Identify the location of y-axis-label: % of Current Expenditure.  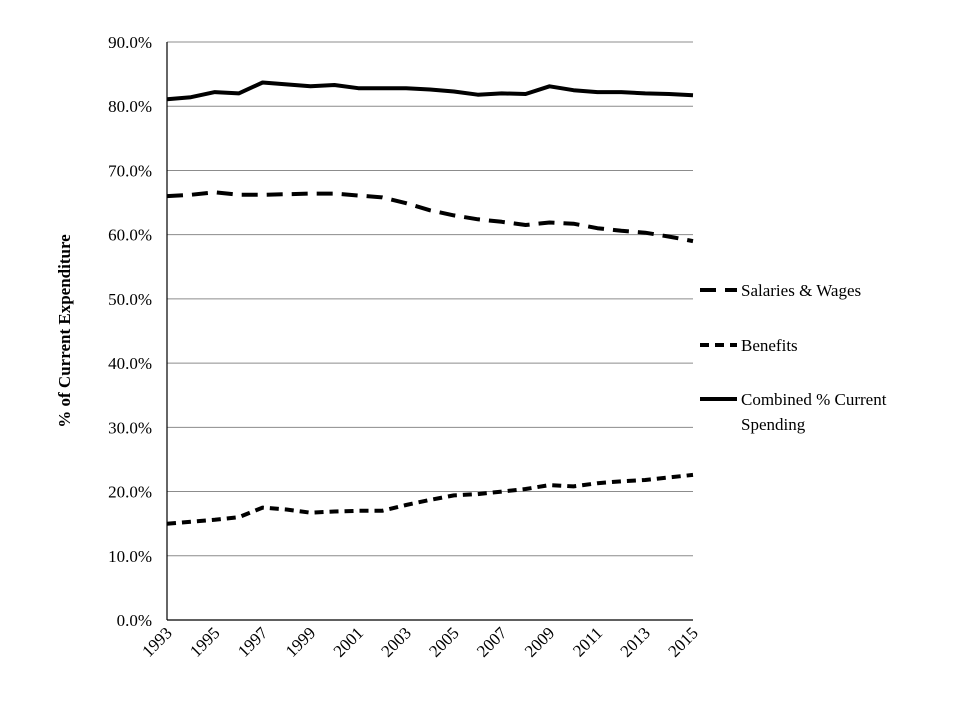
(64, 331).